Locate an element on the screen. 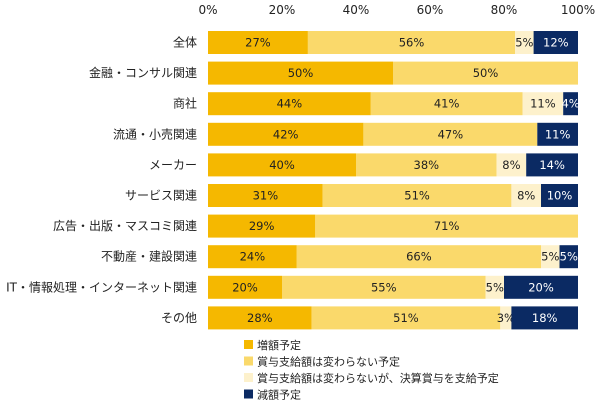 The height and width of the screenshot is (409, 604). category-label: 商社 is located at coordinates (185, 103).